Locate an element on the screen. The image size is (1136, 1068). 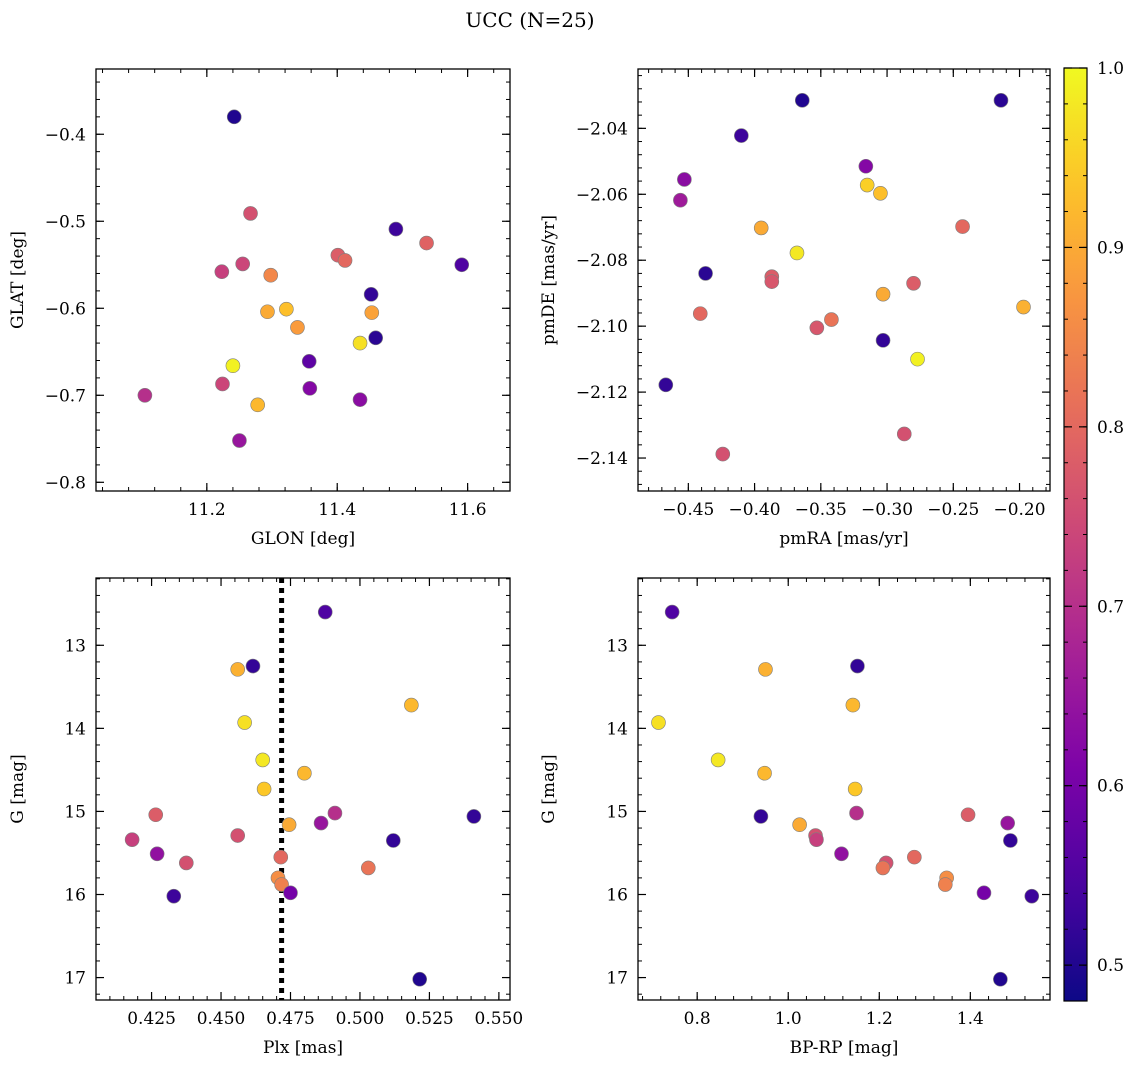
y-tick-label: −0.8 is located at coordinates (65, 483).